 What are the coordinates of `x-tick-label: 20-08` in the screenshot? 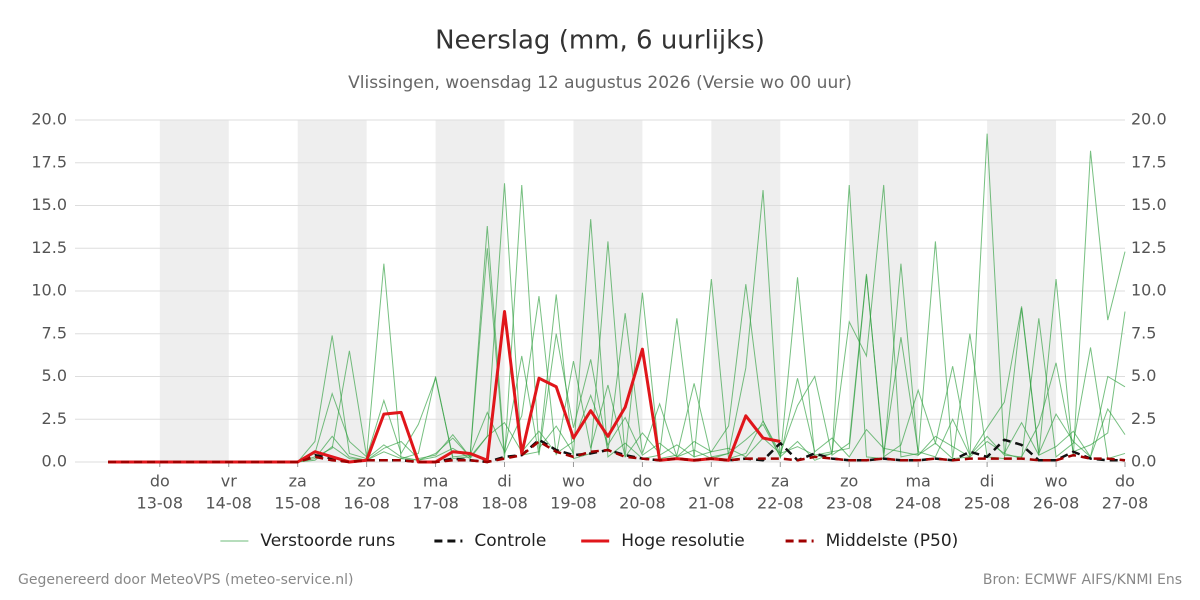 It's located at (642, 503).